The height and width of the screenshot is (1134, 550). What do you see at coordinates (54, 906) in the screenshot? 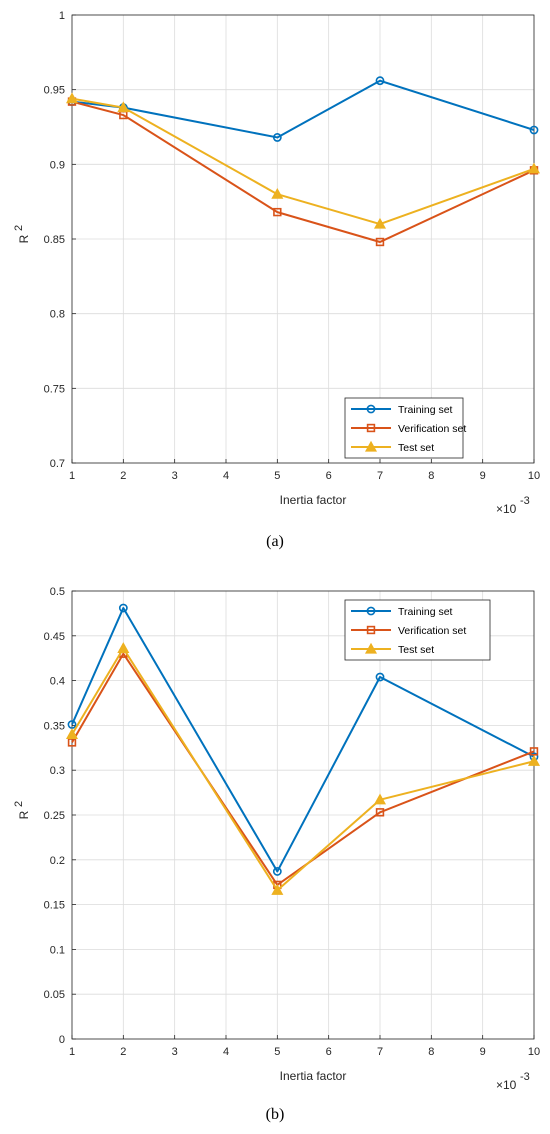
I see `y-tick-label: 0.15` at bounding box center [54, 906].